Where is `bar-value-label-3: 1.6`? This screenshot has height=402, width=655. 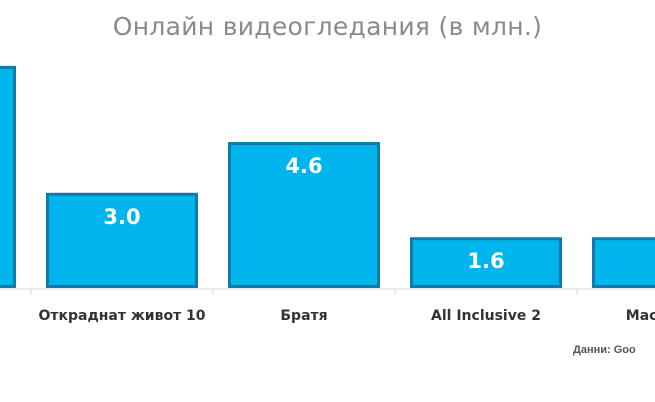
bar-value-label-3: 1.6 is located at coordinates (485, 261).